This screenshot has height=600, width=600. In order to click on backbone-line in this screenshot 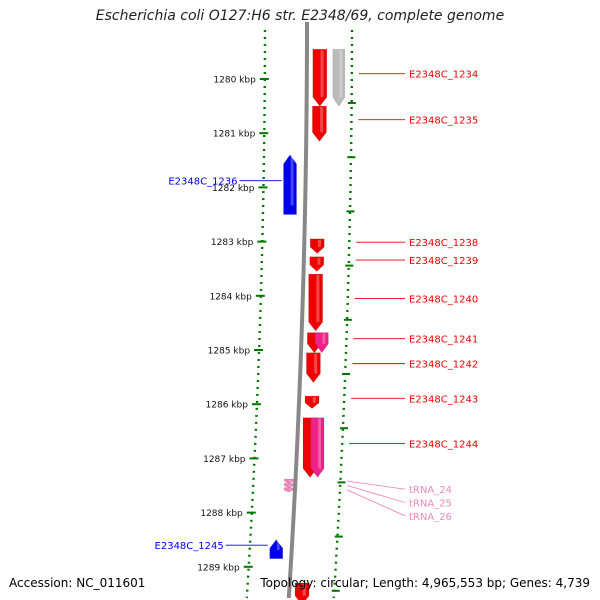, I will do `click(297, 310)`.